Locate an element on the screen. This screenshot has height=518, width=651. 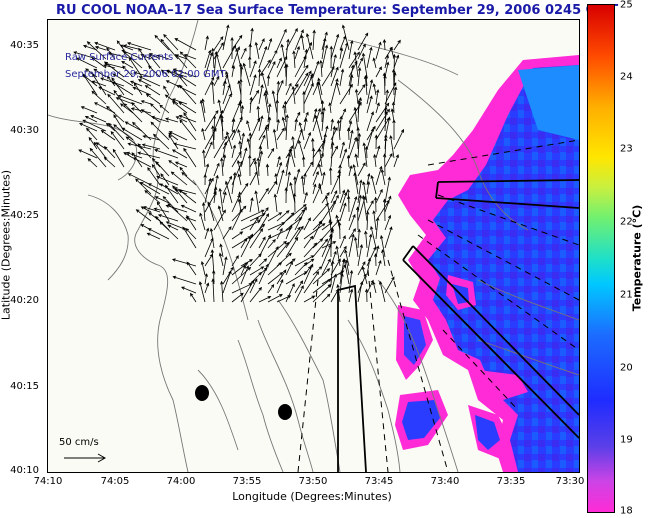
colorbar-tick: 25 is located at coordinates (626, 5).